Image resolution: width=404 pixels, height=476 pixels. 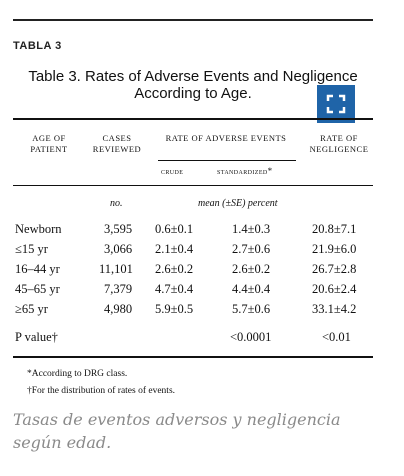 What do you see at coordinates (37, 46) in the screenshot?
I see `table-label: TABLA 3` at bounding box center [37, 46].